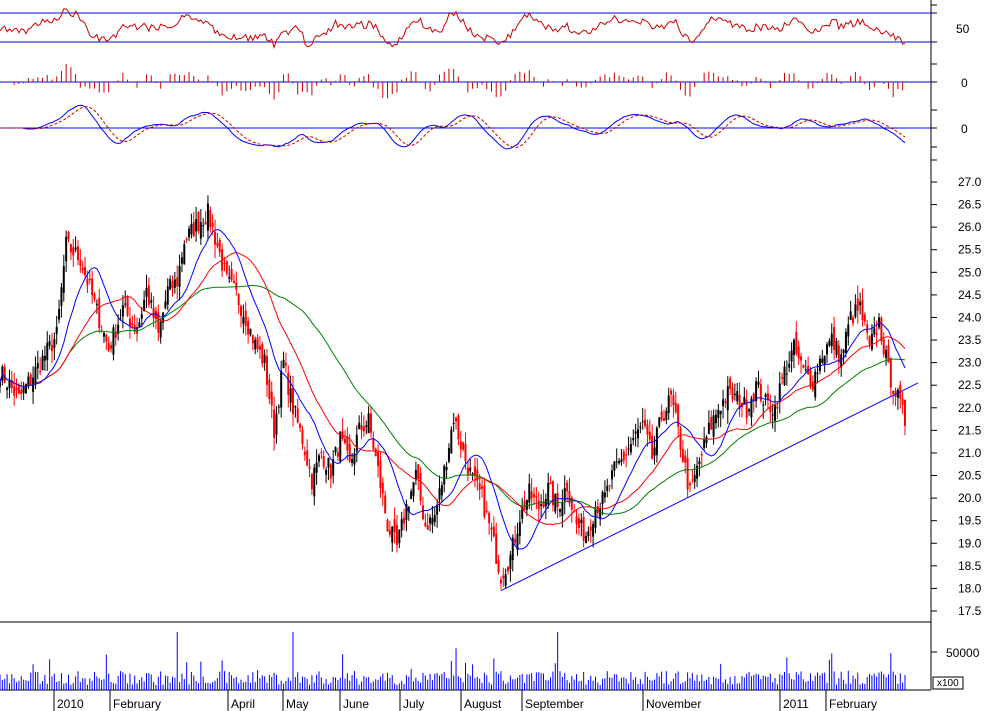 The image size is (991, 711). I want to click on price-tick-label: 18.5, so click(970, 566).